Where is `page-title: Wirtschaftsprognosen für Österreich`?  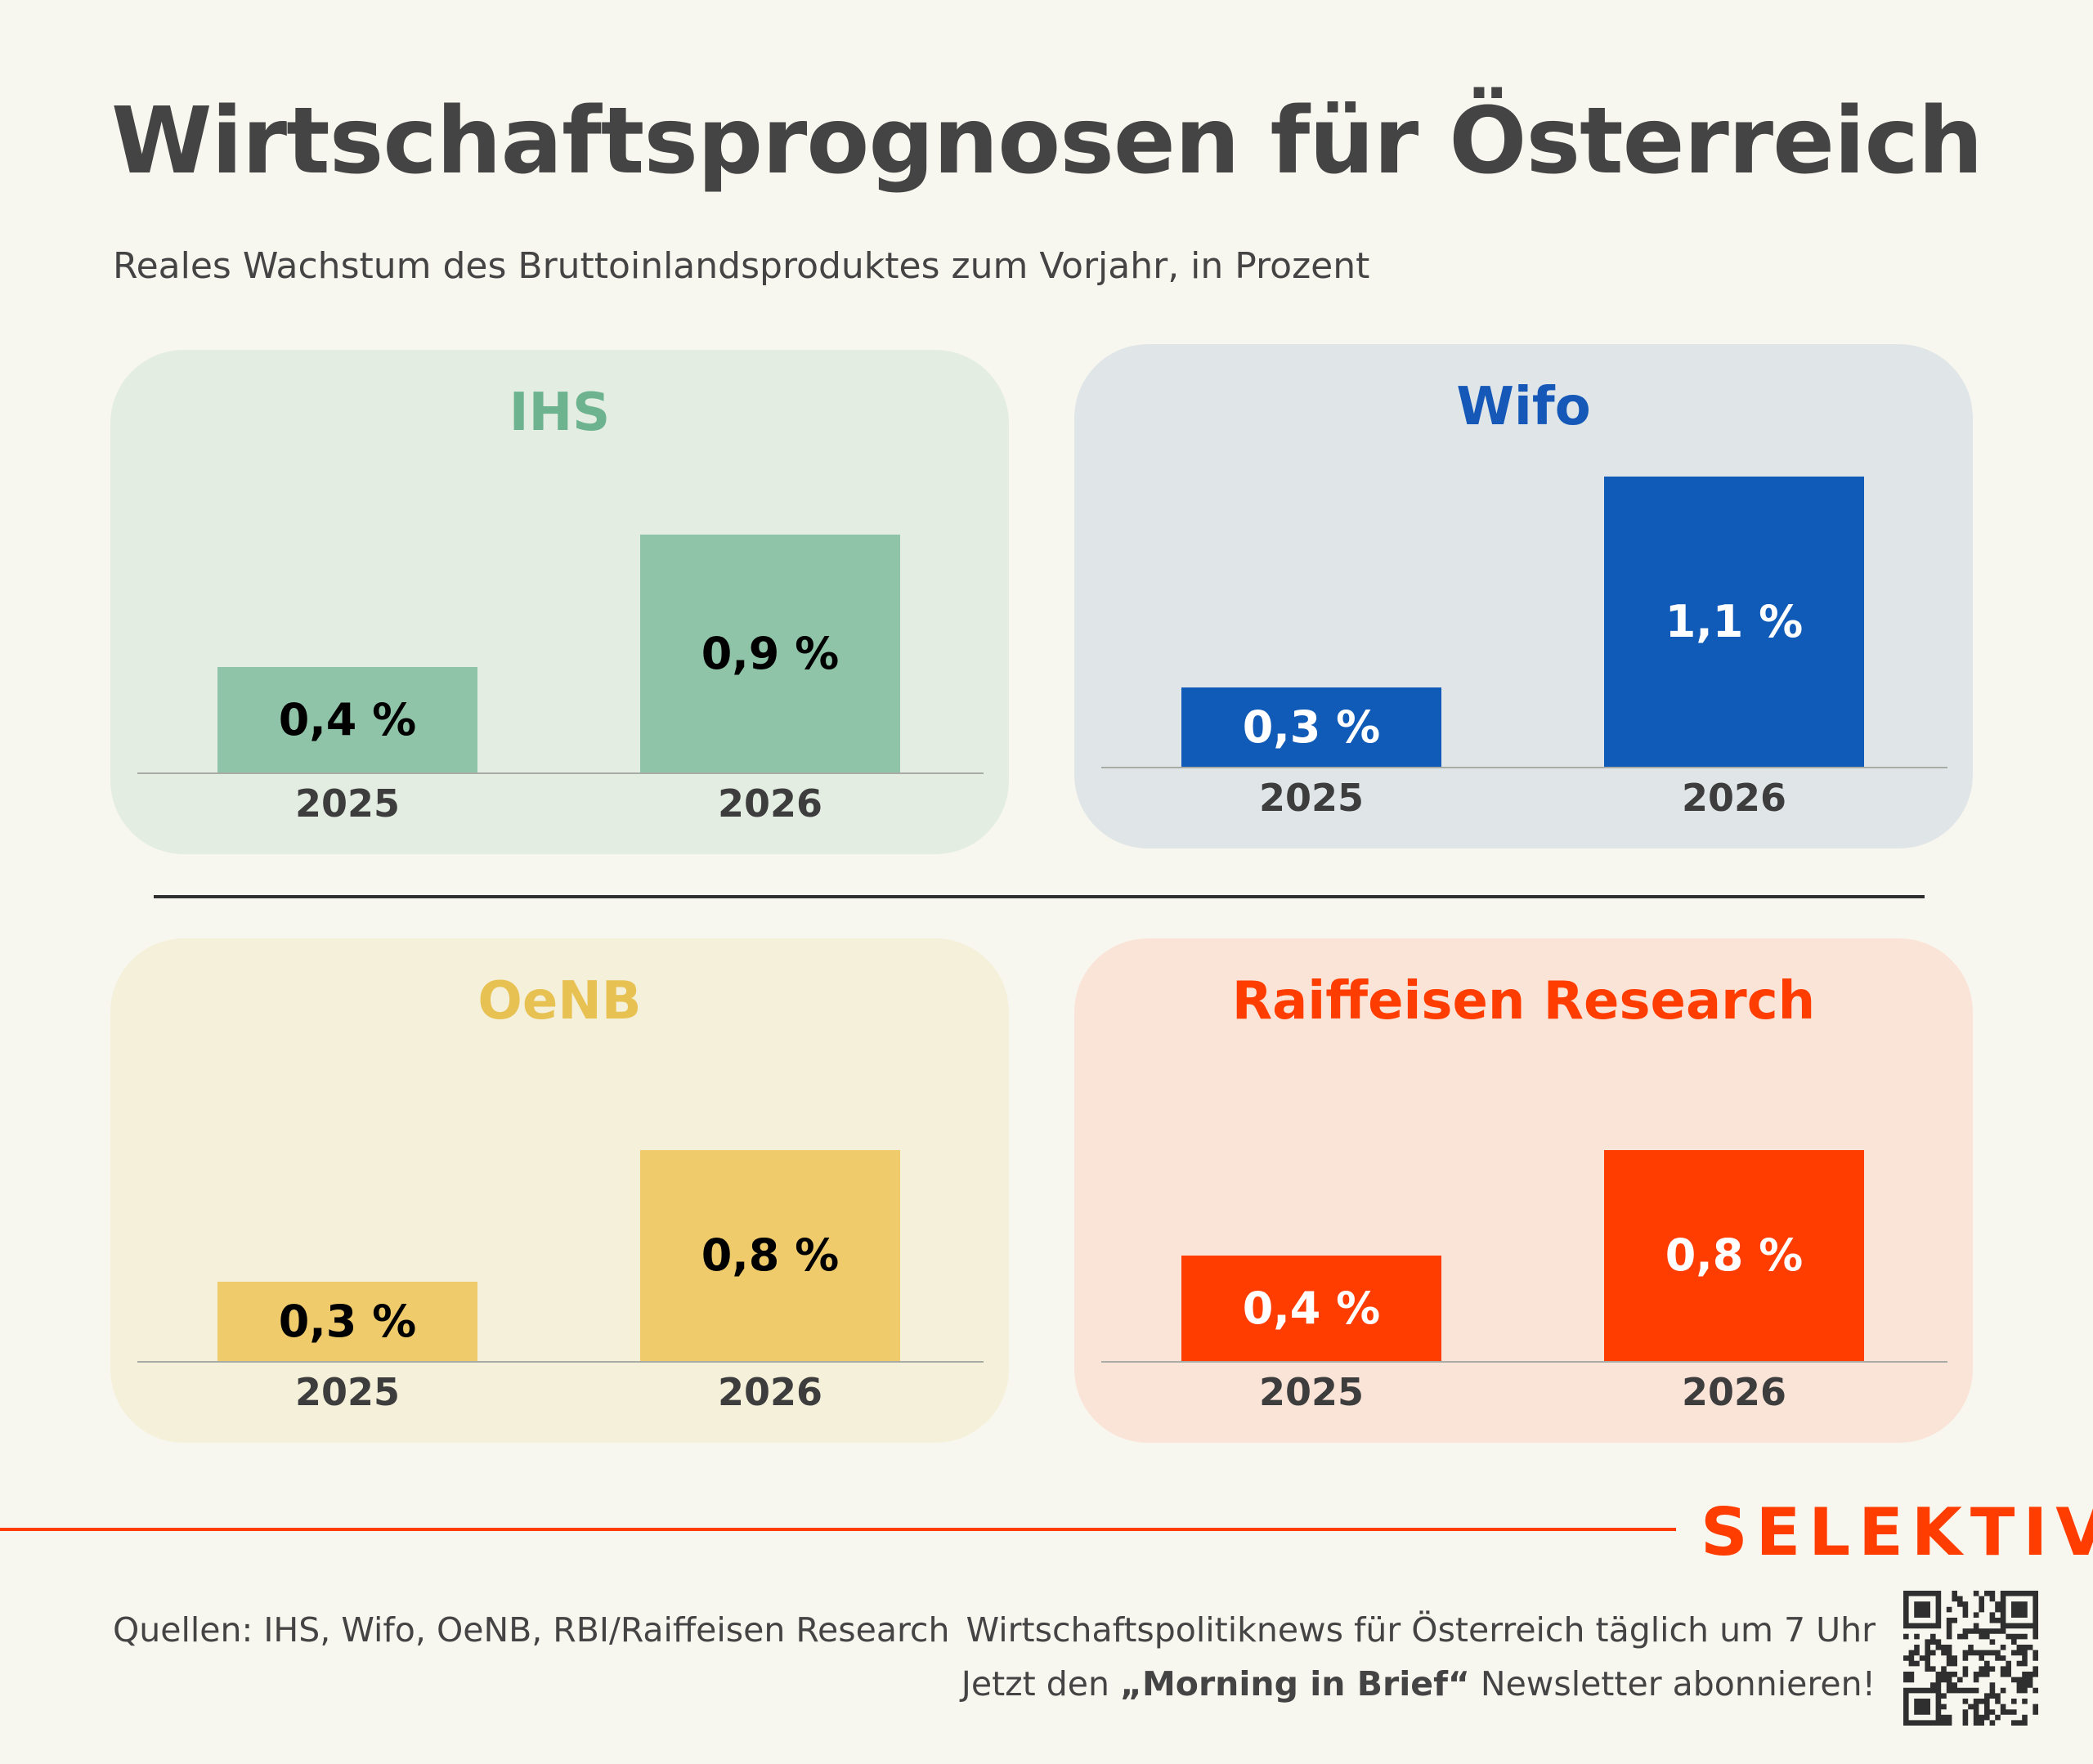 page-title: Wirtschaftsprognosen für Österreich is located at coordinates (1047, 141).